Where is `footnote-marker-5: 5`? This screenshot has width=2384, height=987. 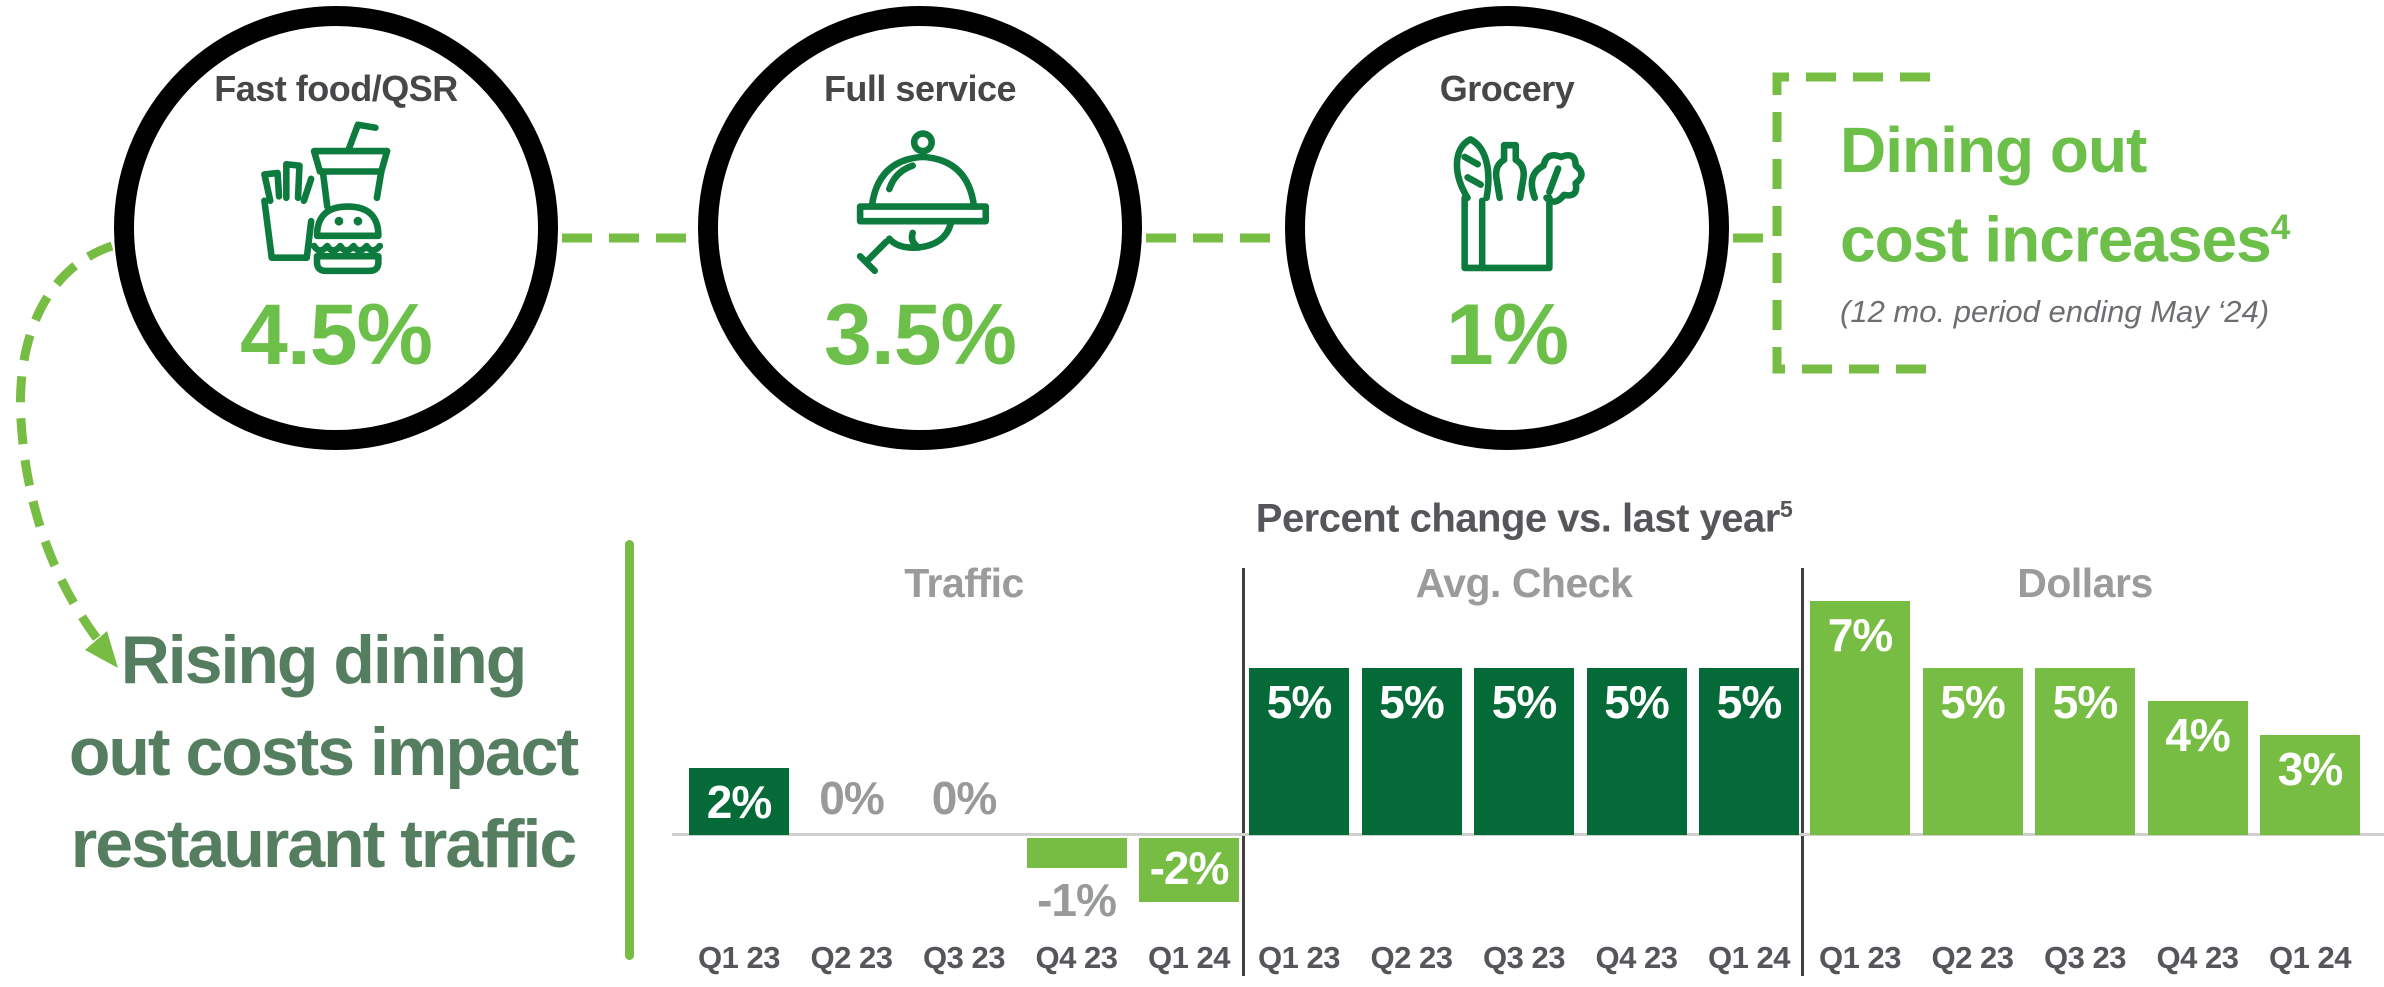 footnote-marker-5: 5 is located at coordinates (1786, 509).